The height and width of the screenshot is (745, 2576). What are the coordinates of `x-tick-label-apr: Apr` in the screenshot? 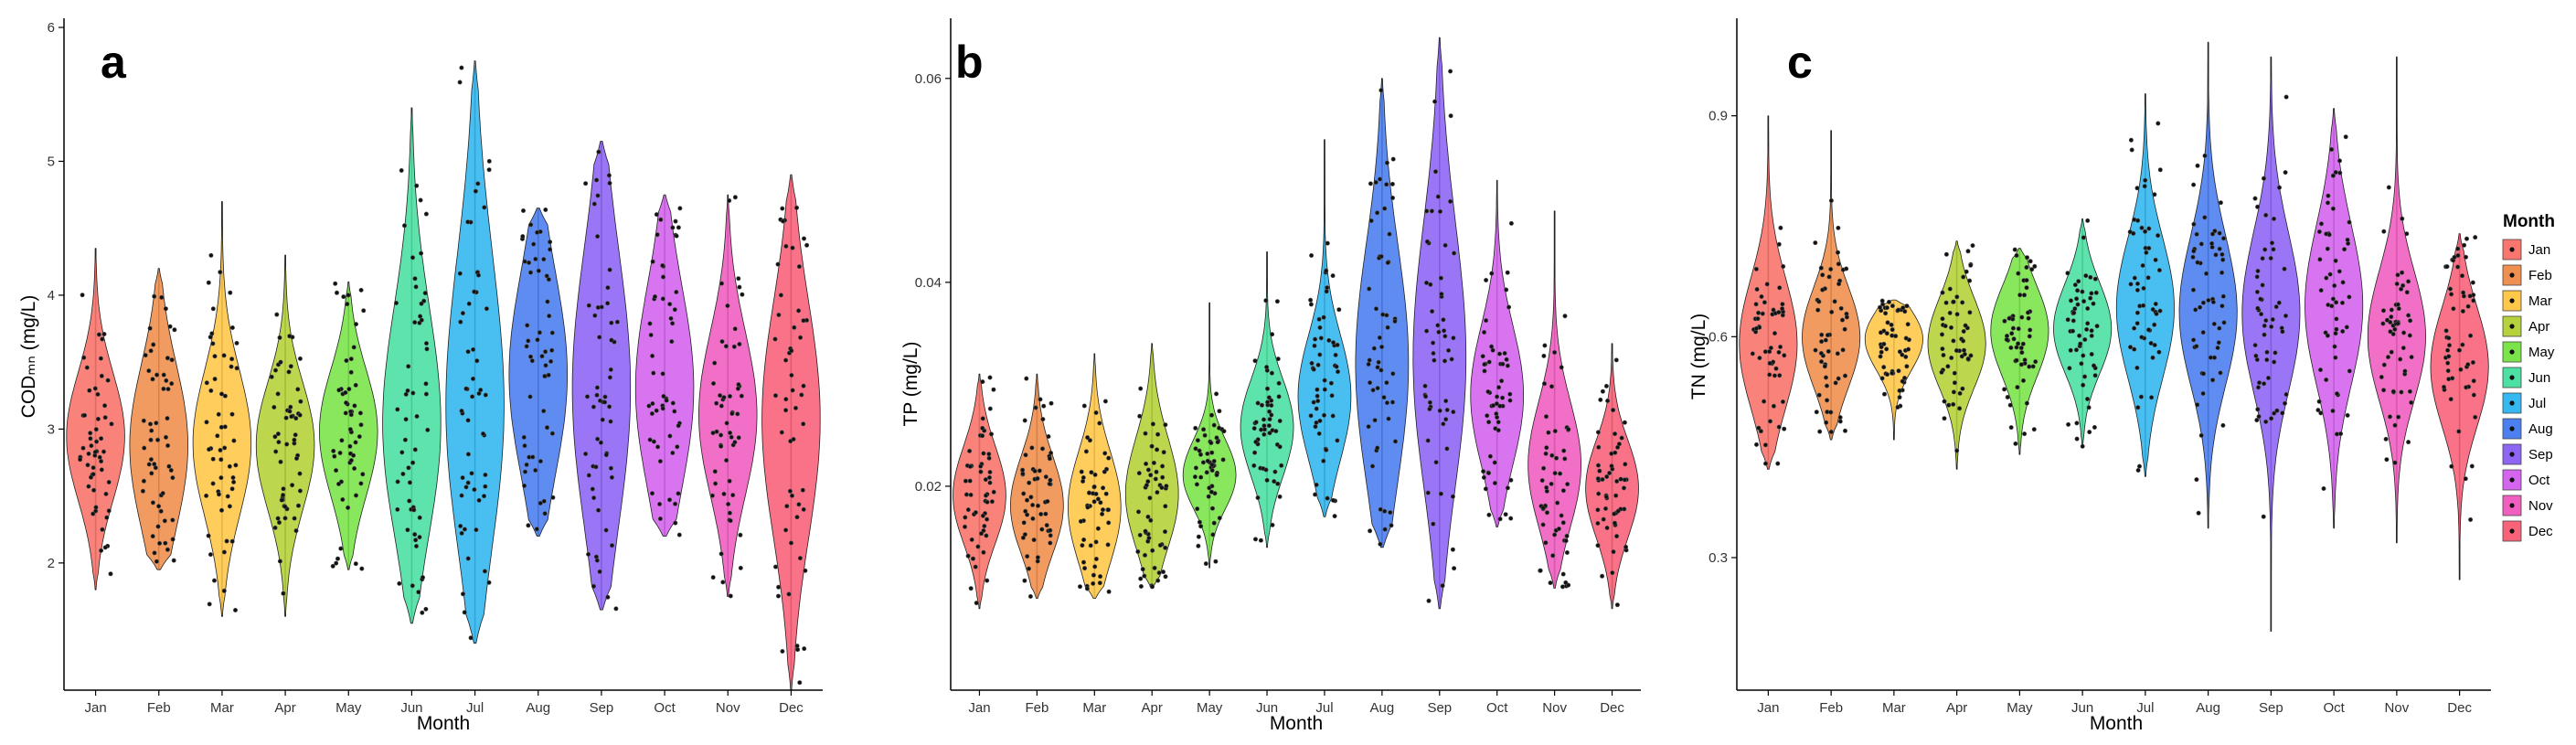 It's located at (1956, 708).